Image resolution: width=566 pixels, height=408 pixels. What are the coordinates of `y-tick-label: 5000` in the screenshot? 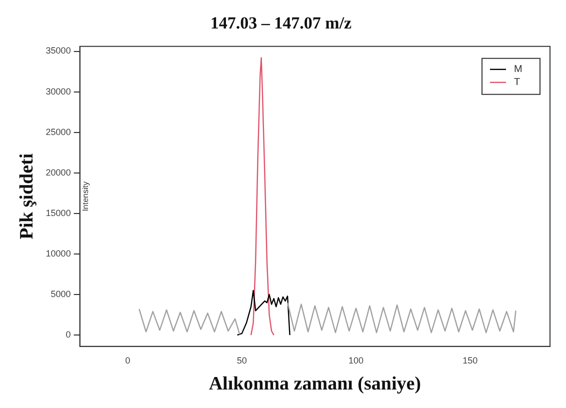 It's located at (60, 293).